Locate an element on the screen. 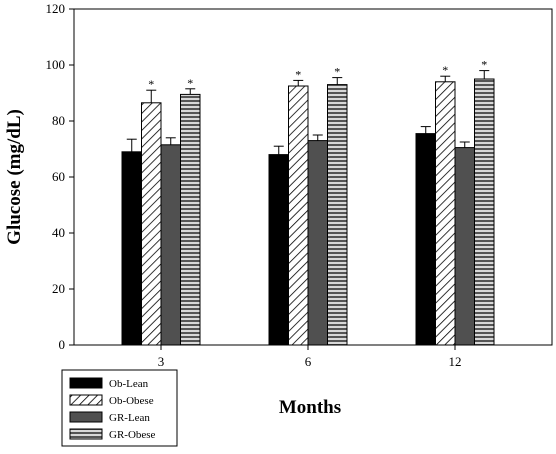 This screenshot has width=556, height=454. x-tick-label: 6 is located at coordinates (308, 361).